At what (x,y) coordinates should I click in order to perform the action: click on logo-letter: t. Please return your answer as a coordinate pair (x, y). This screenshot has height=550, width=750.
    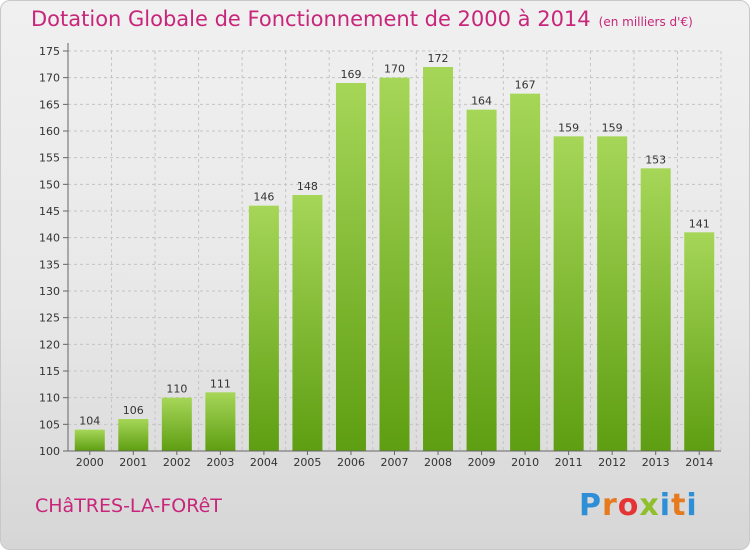
    Looking at the image, I should click on (679, 505).